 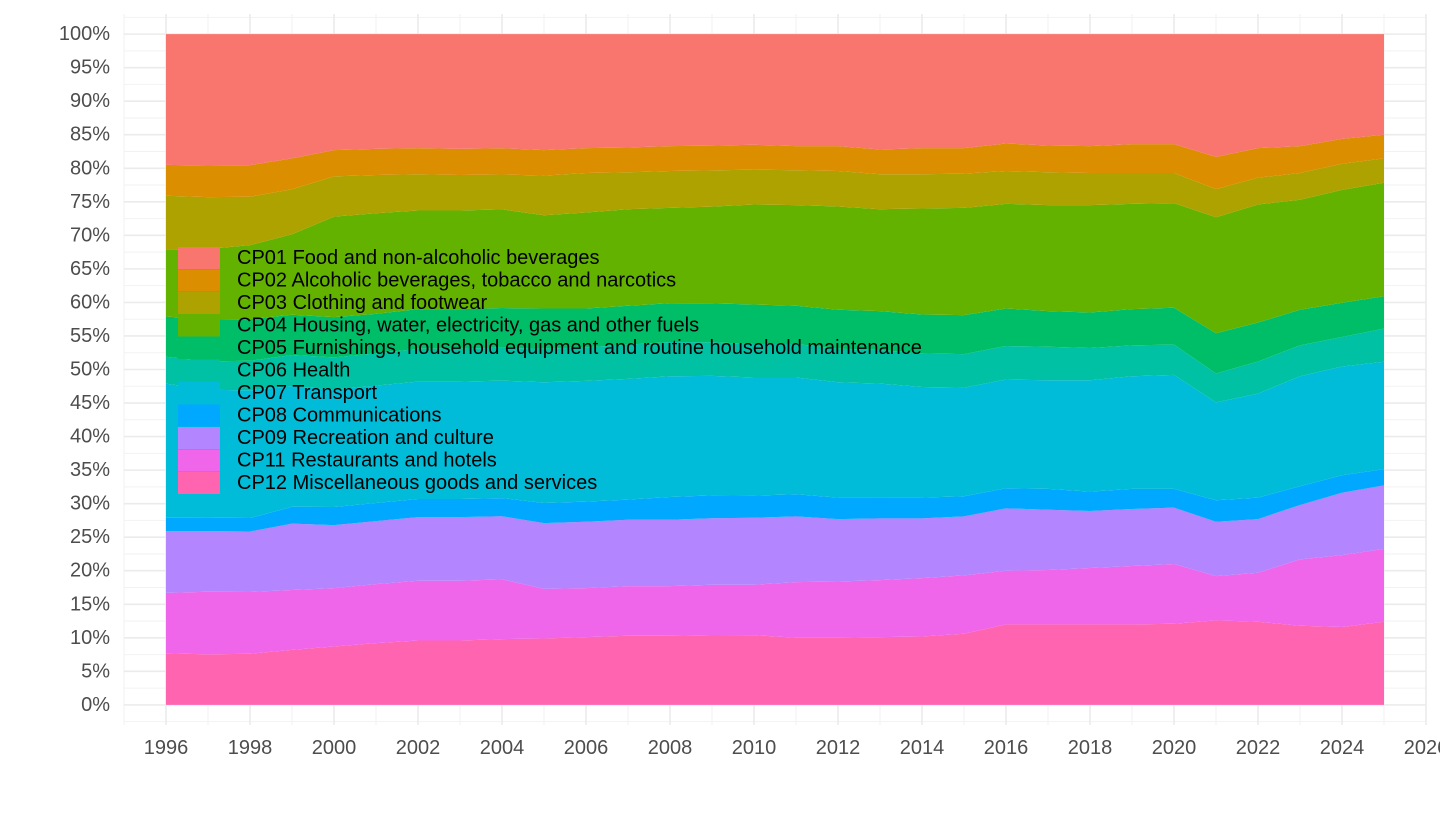 I want to click on x-tick-label: 1996, so click(x=166, y=748).